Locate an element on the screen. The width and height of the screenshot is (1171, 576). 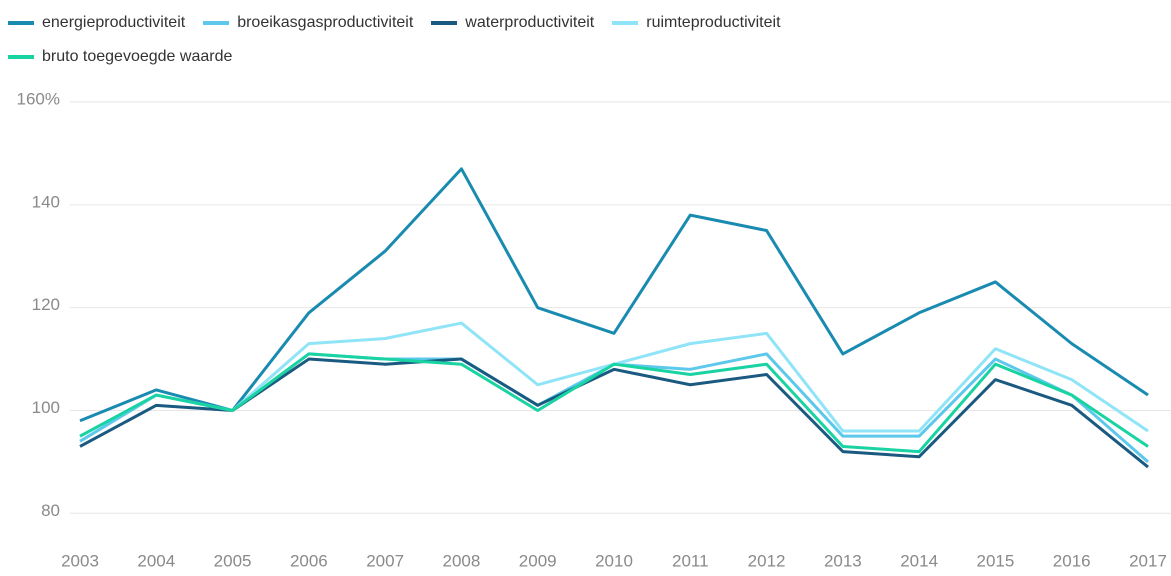
y-tick-label: 160% is located at coordinates (38, 98).